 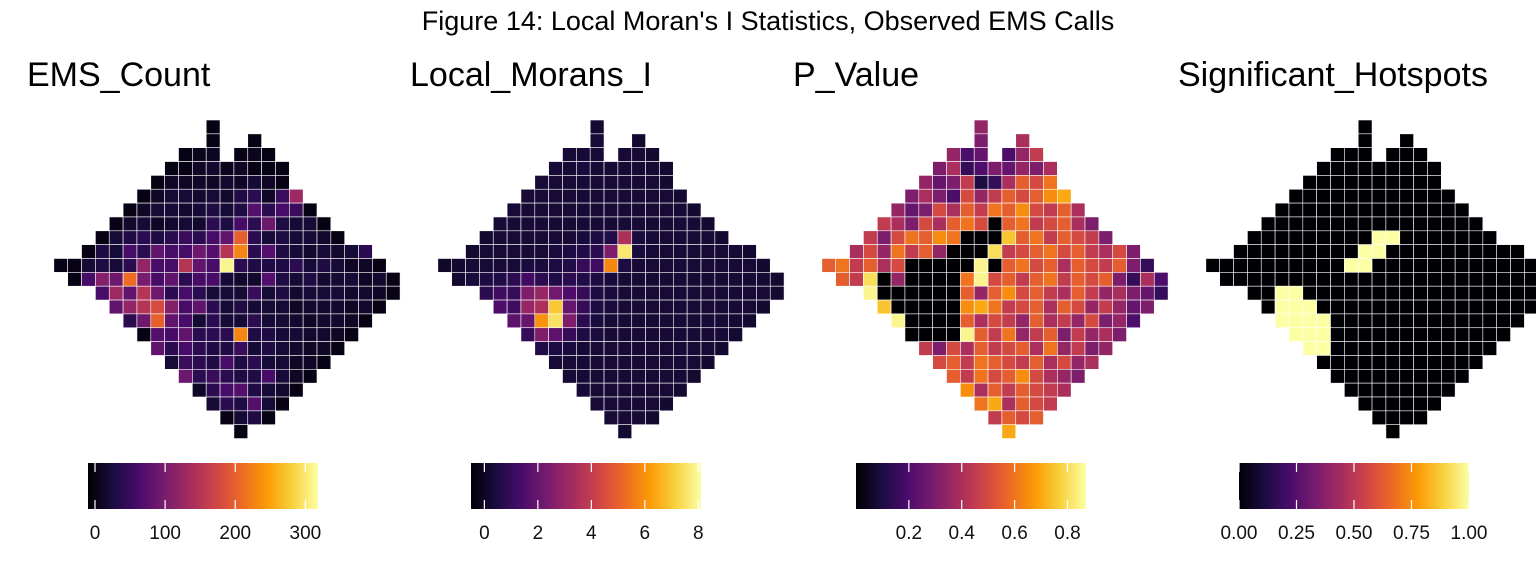 What do you see at coordinates (203, 486) in the screenshot?
I see `colorbar` at bounding box center [203, 486].